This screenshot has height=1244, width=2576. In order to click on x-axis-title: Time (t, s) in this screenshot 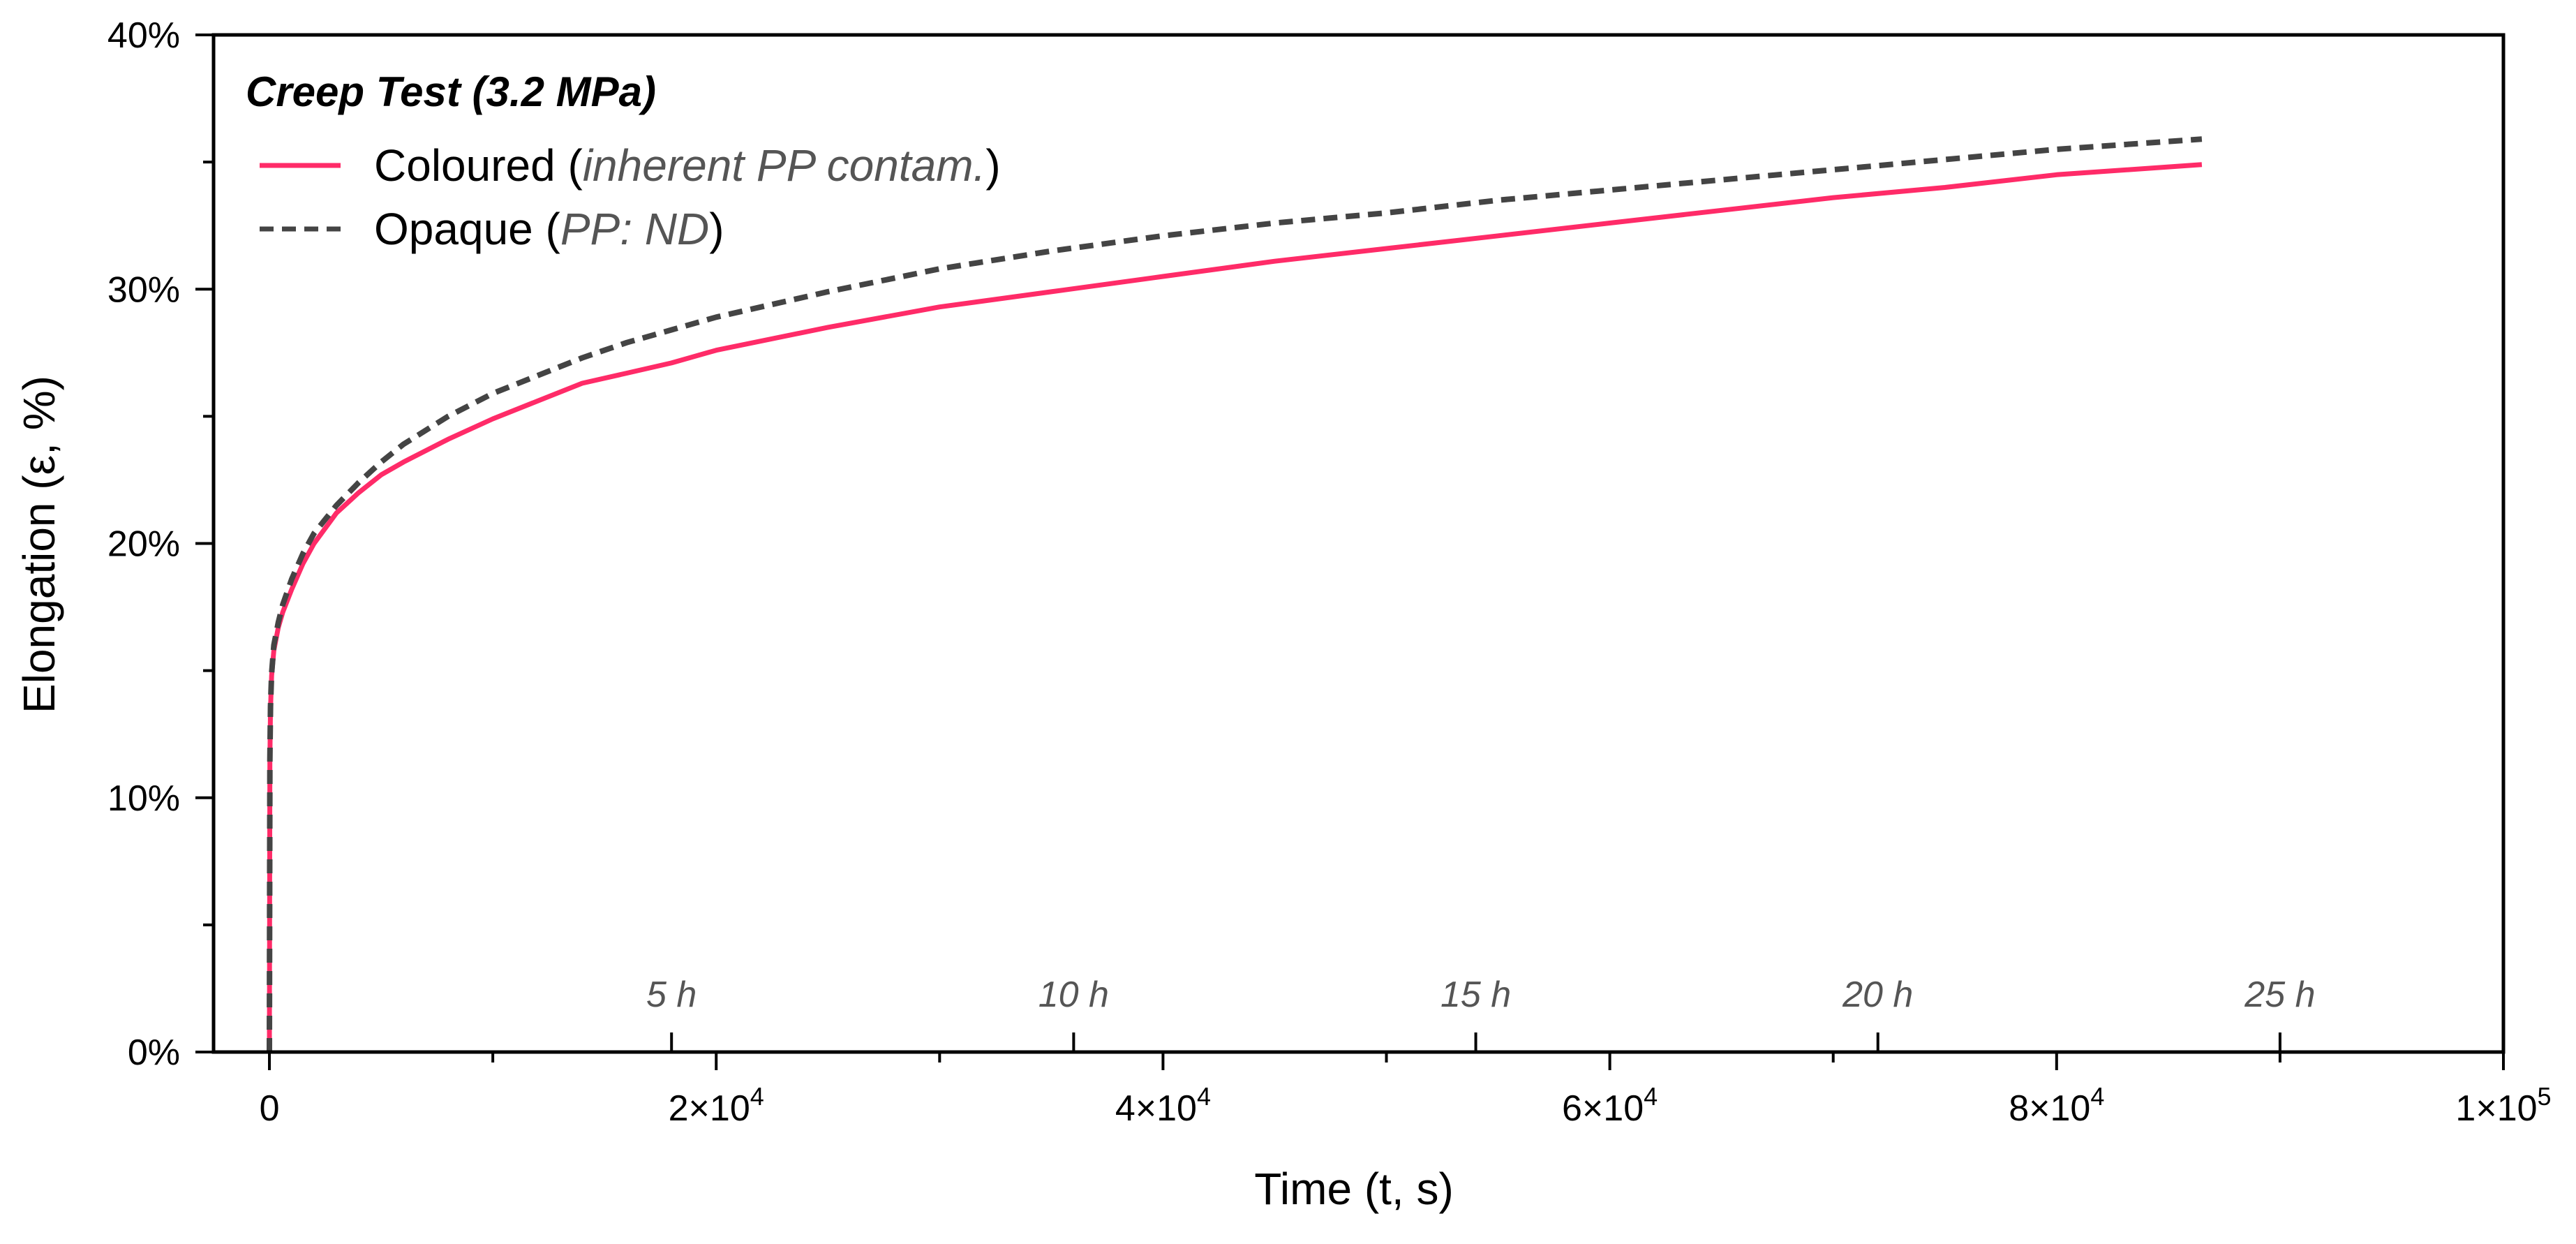, I will do `click(1354, 1189)`.